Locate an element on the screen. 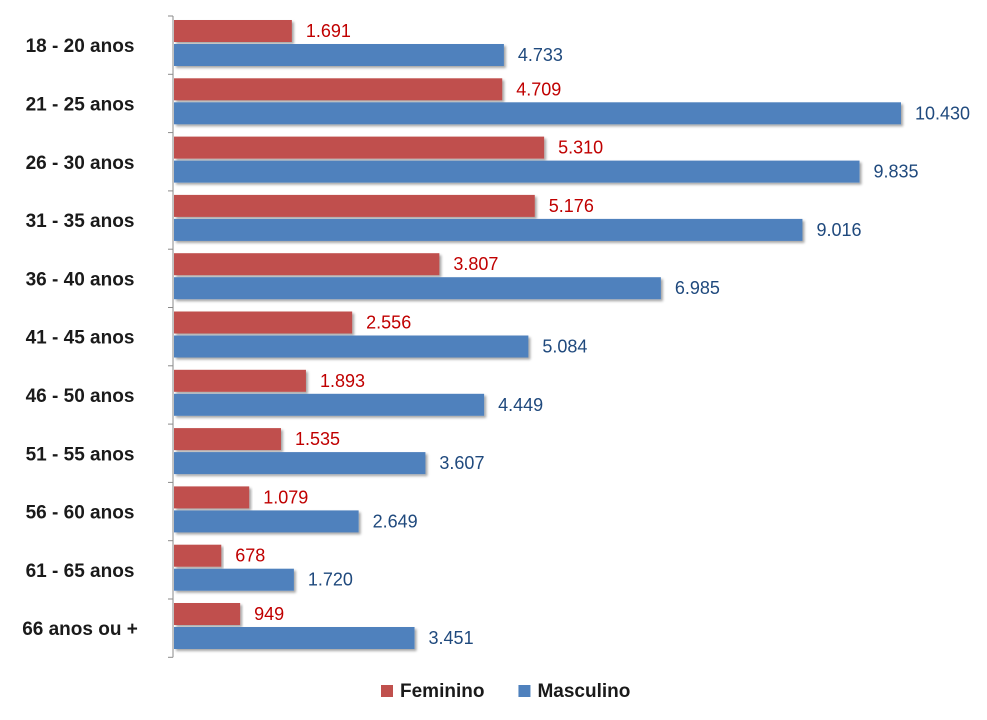 The width and height of the screenshot is (987, 720). category-label: 26 - 30 anos is located at coordinates (80, 163).